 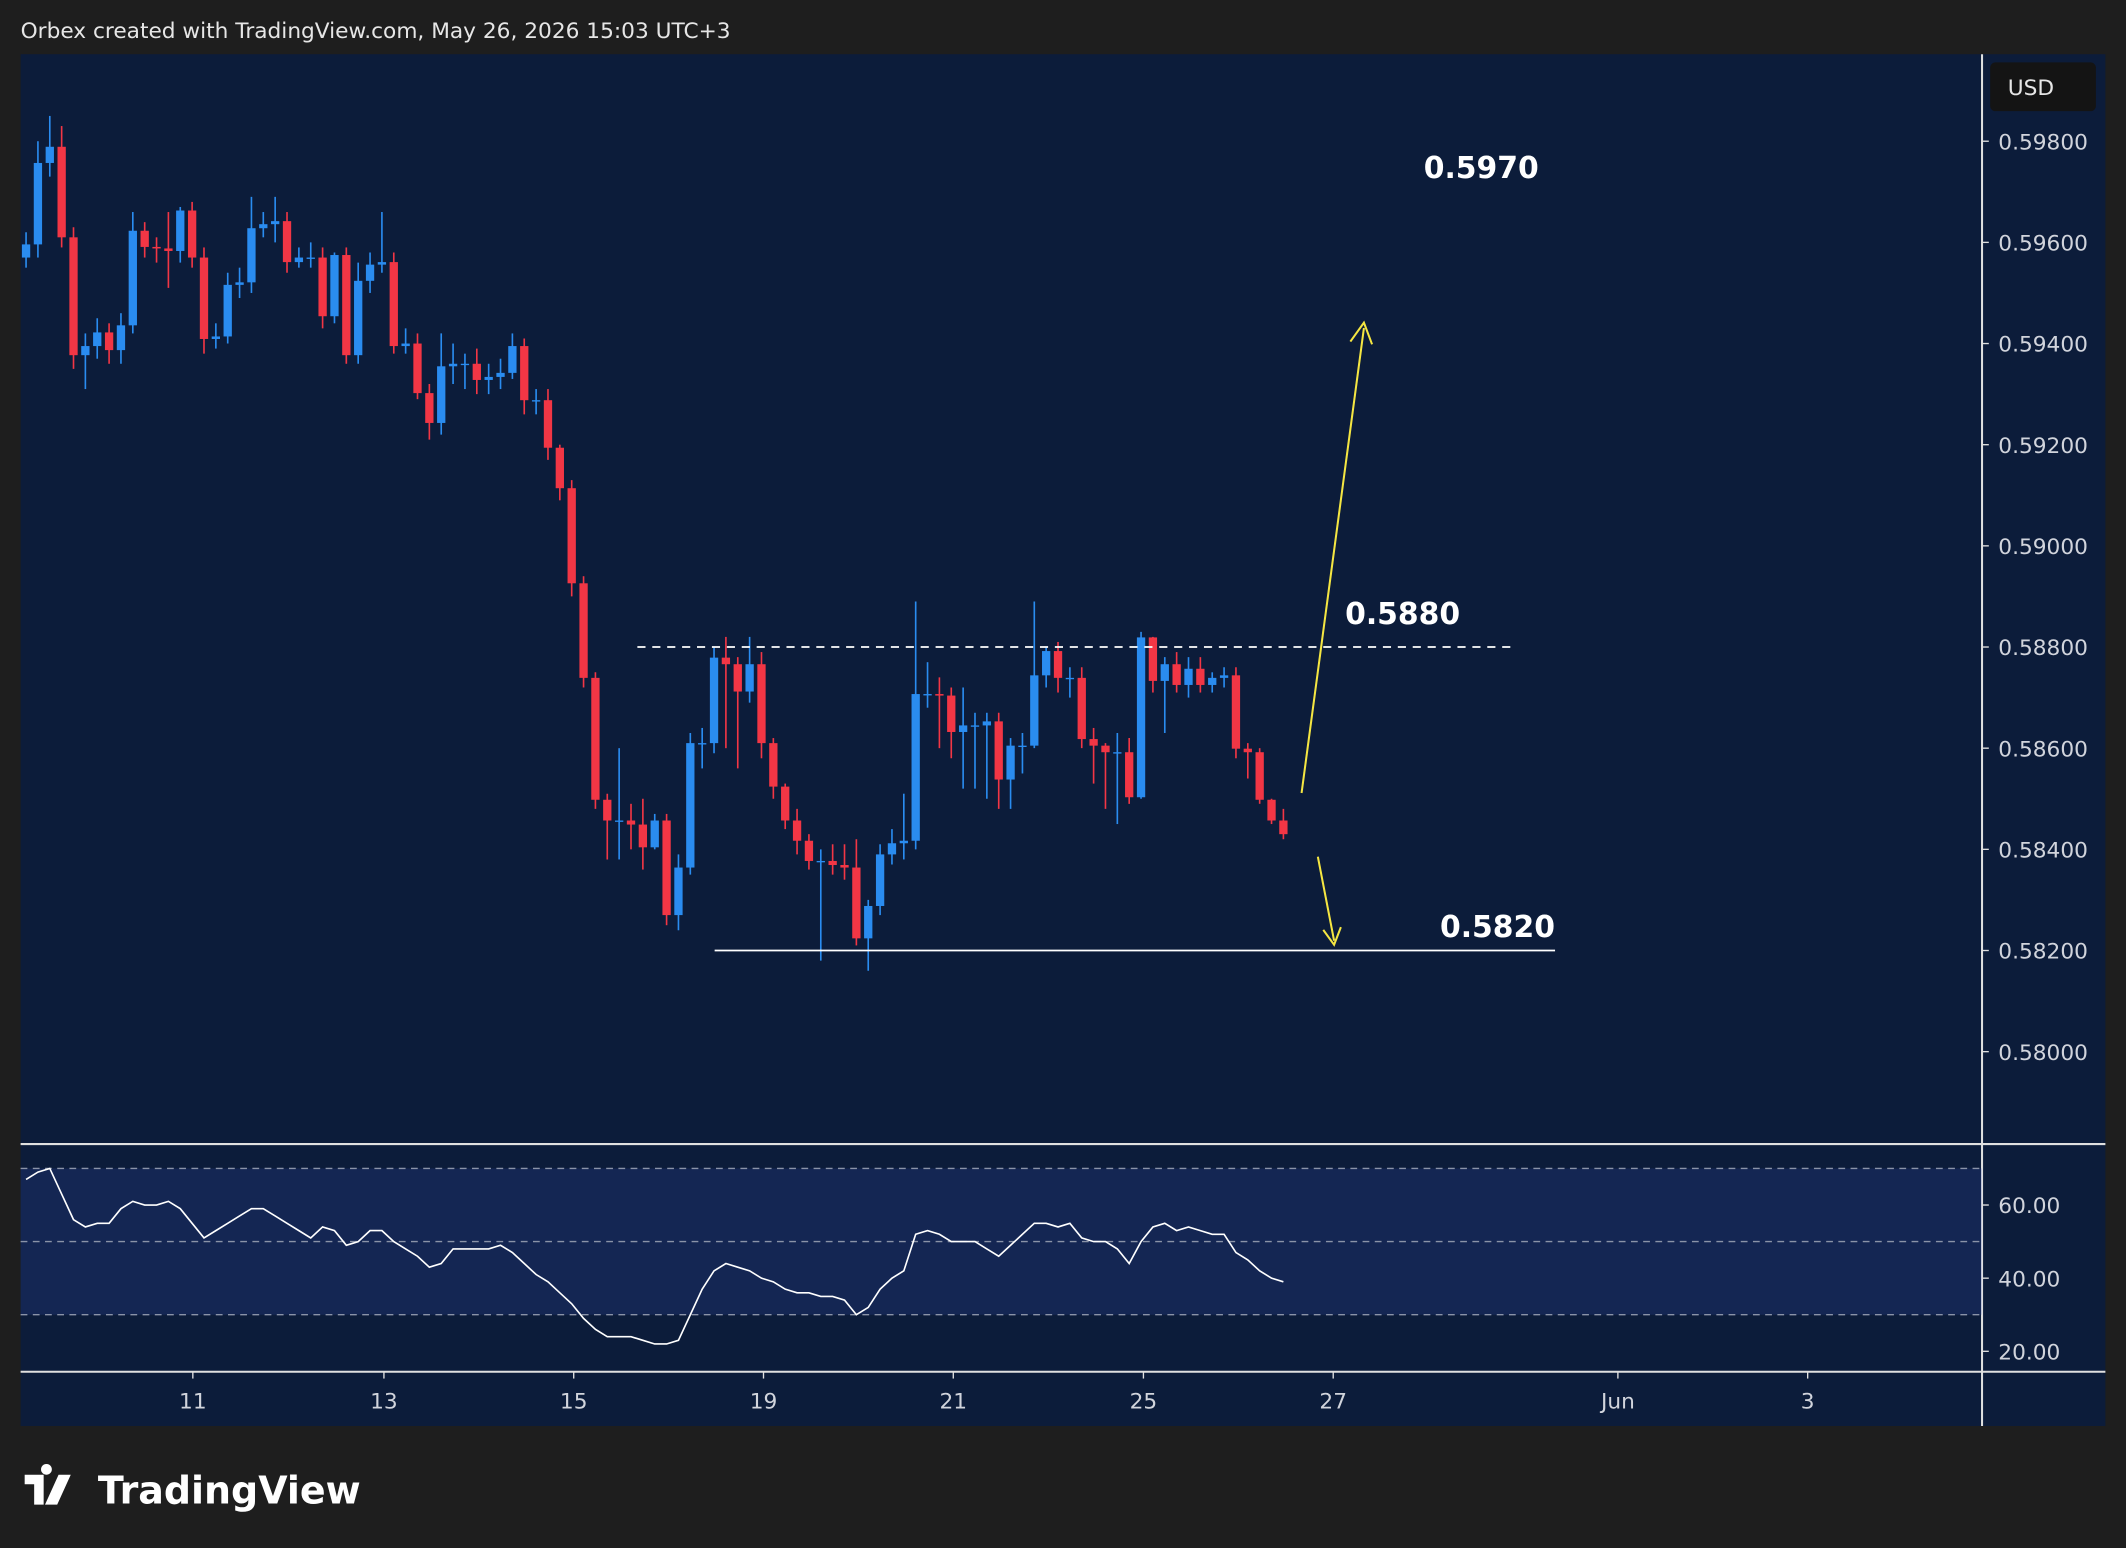 I want to click on y-tick-label: 0.58400, so click(x=2043, y=850).